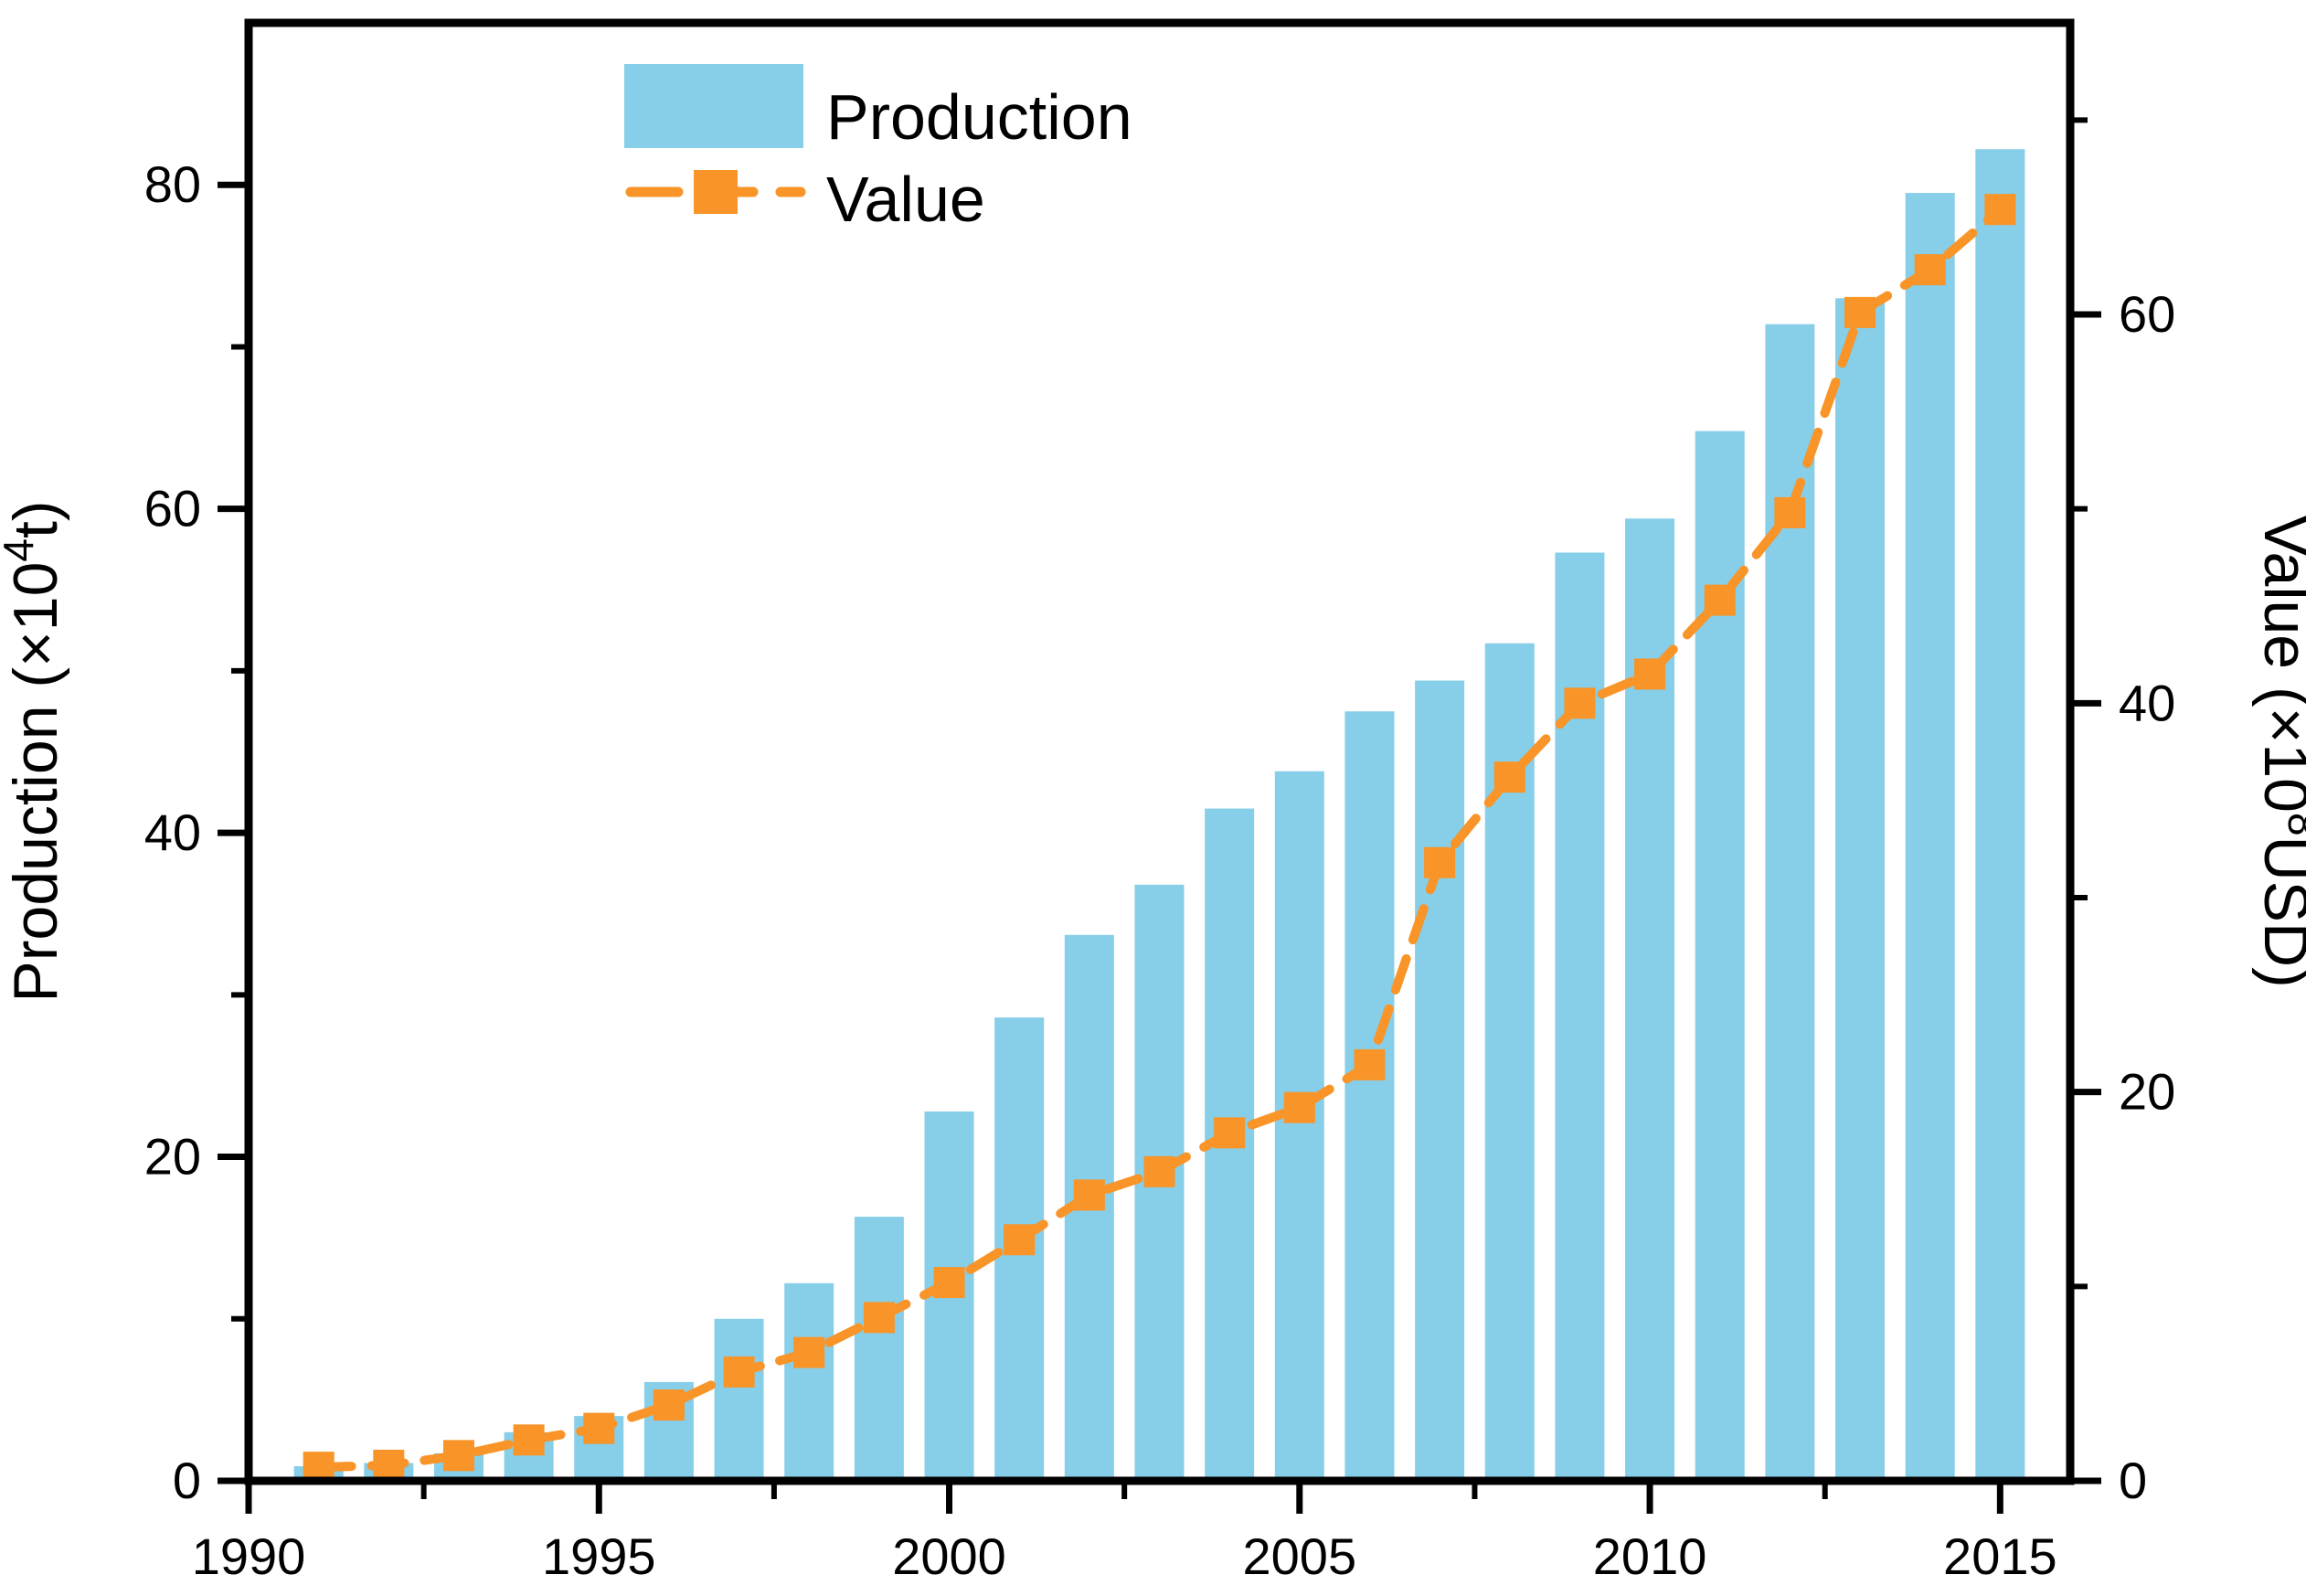 This screenshot has height=1596, width=2306. I want to click on legend-value-label: Value, so click(905, 199).